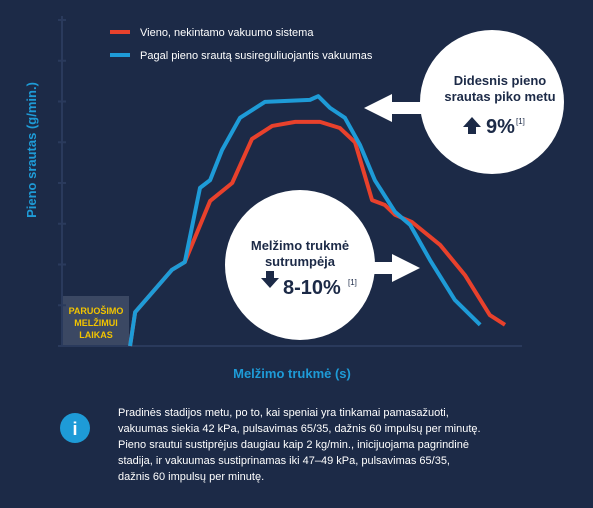 The image size is (593, 508). I want to click on prep-text: PARUOŠIMO, so click(96, 310).